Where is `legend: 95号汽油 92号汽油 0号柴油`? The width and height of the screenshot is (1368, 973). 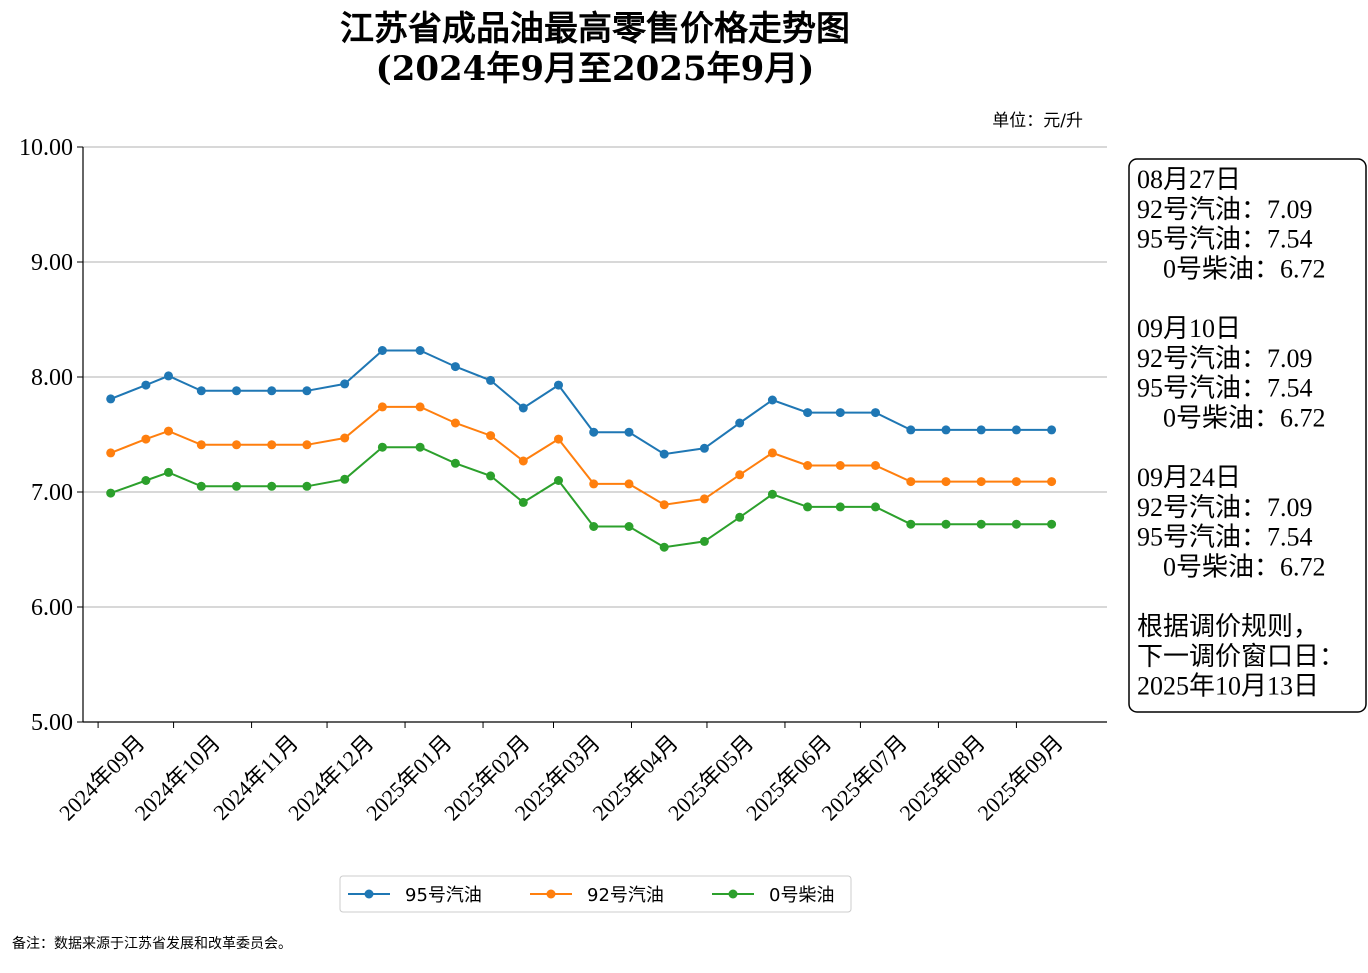
legend: 95号汽油 92号汽油 0号柴油 is located at coordinates (595, 894).